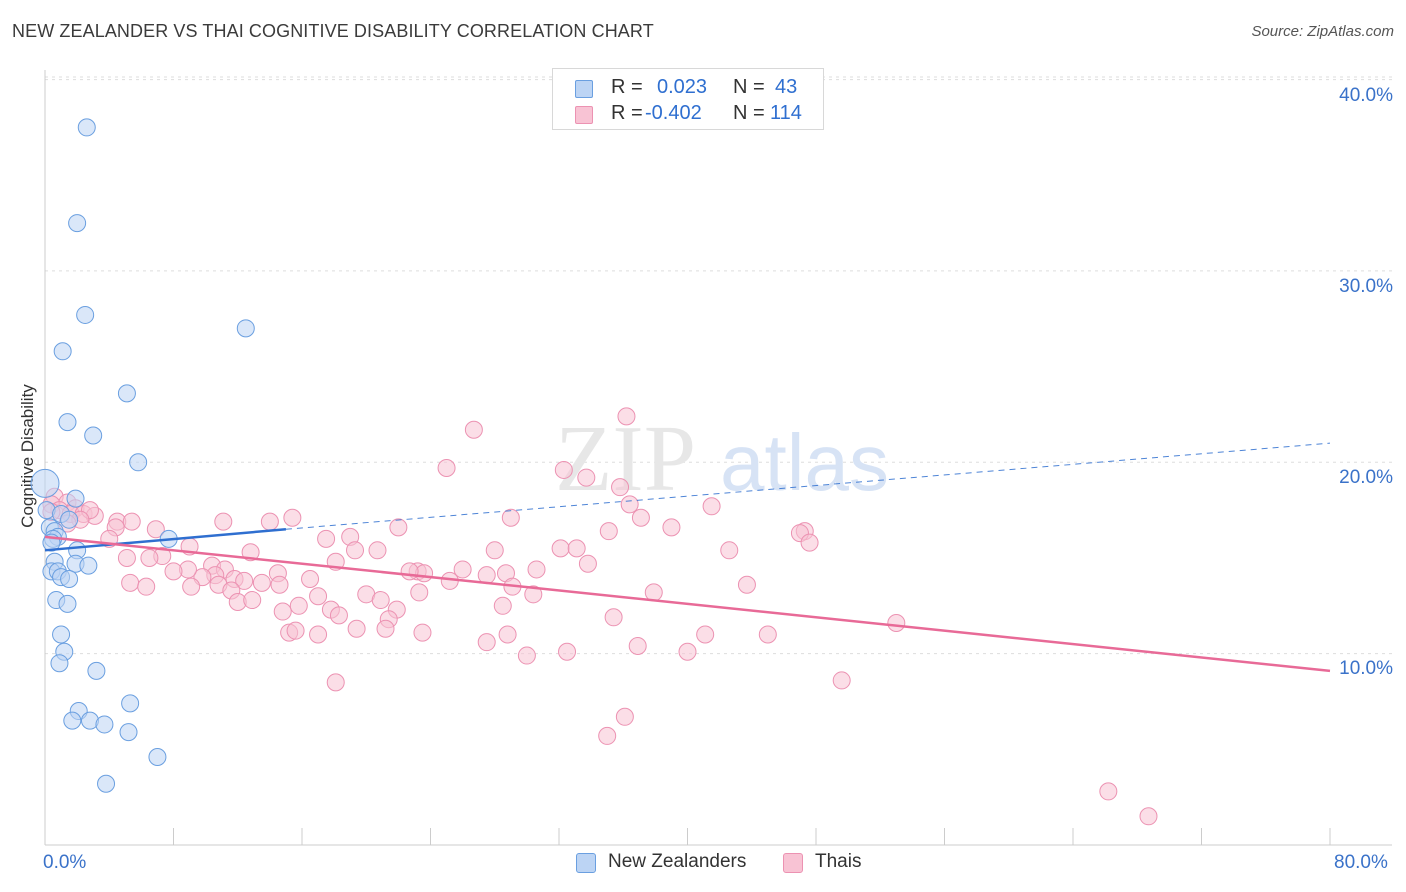 The image size is (1406, 892). I want to click on nz-trend-line, so click(165, 540).